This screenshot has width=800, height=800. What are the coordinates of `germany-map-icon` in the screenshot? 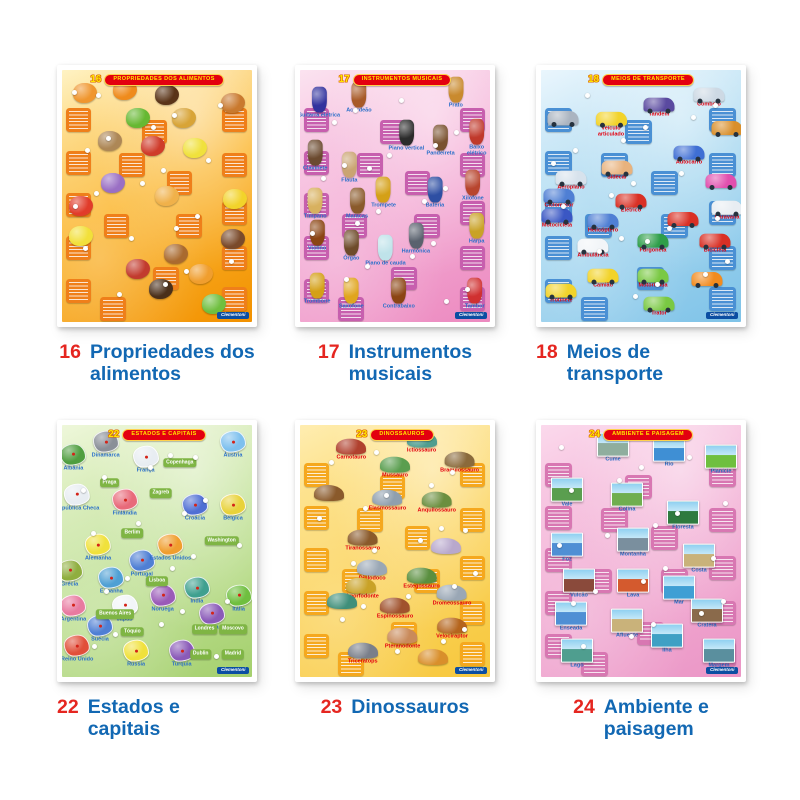 It's located at (98, 545).